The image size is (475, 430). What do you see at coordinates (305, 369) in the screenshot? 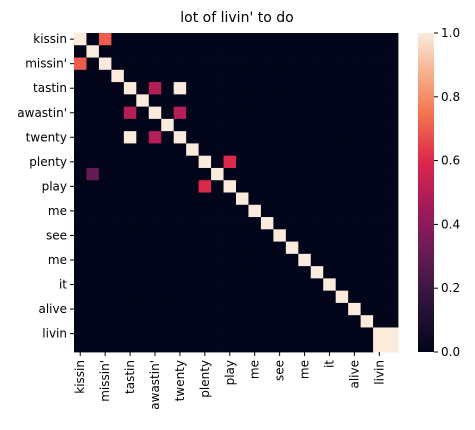
I see `x-tick-label: me` at bounding box center [305, 369].